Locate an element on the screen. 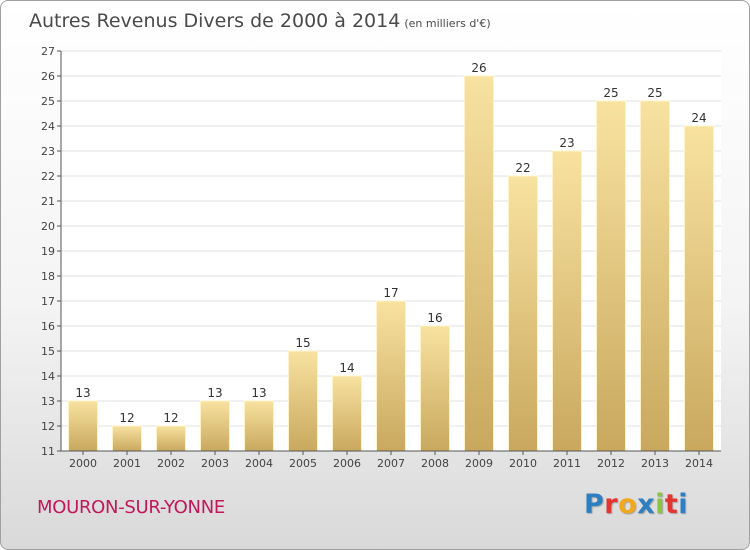 The height and width of the screenshot is (550, 750). data-label: 24 is located at coordinates (698, 118).